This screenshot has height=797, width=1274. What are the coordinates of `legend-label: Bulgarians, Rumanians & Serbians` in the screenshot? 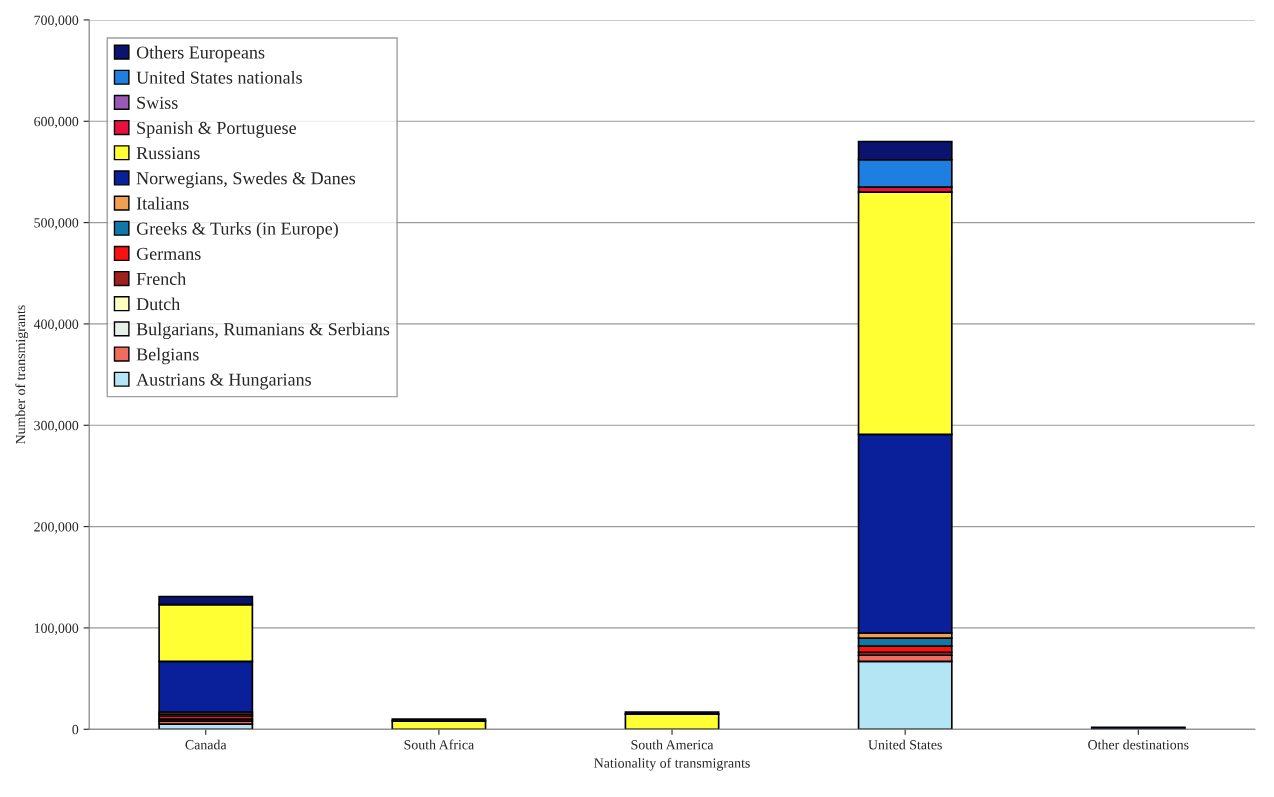 It's located at (263, 331).